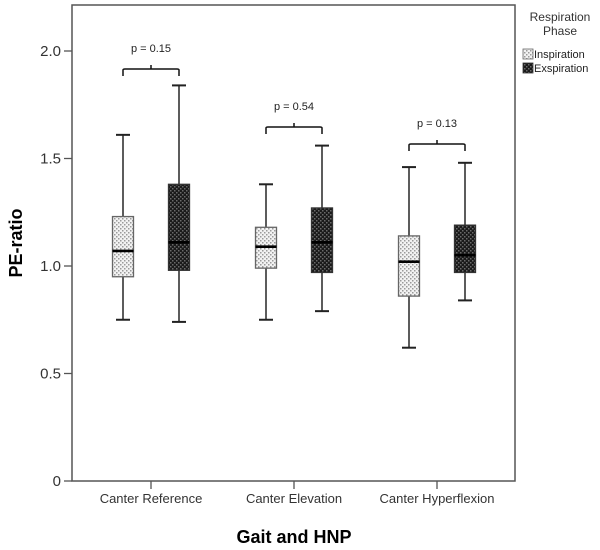  What do you see at coordinates (561, 69) in the screenshot?
I see `legend-label-exspiration: Exspiration` at bounding box center [561, 69].